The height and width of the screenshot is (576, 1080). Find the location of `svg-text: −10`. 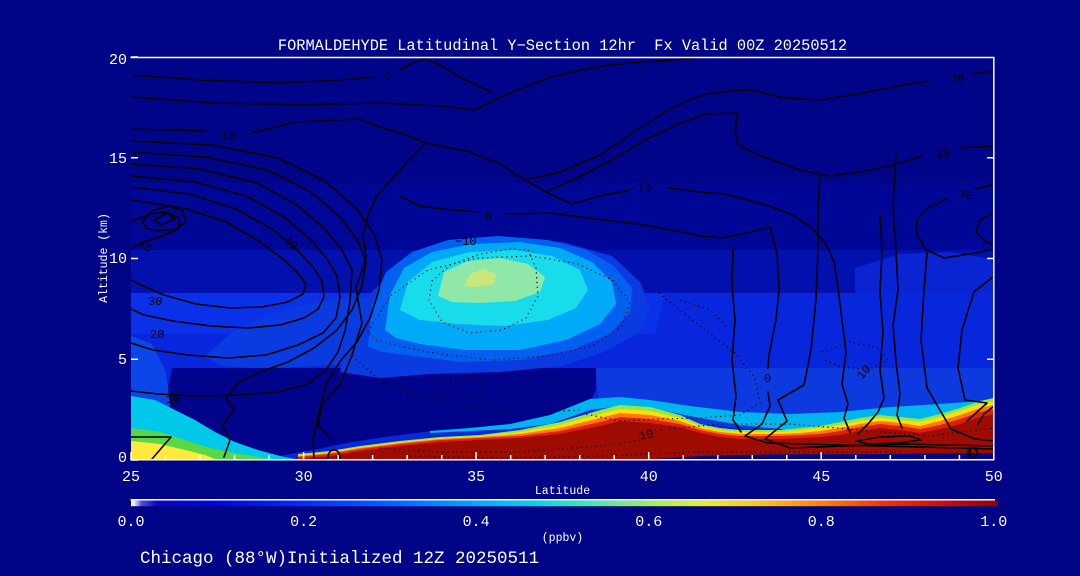

svg-text: −10 is located at coordinates (466, 242).